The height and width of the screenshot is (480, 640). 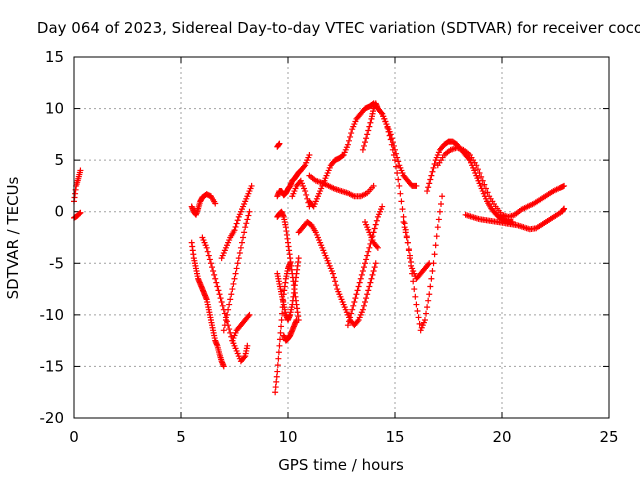 What do you see at coordinates (423, 263) in the screenshot?
I see `series-arc-v` at bounding box center [423, 263].